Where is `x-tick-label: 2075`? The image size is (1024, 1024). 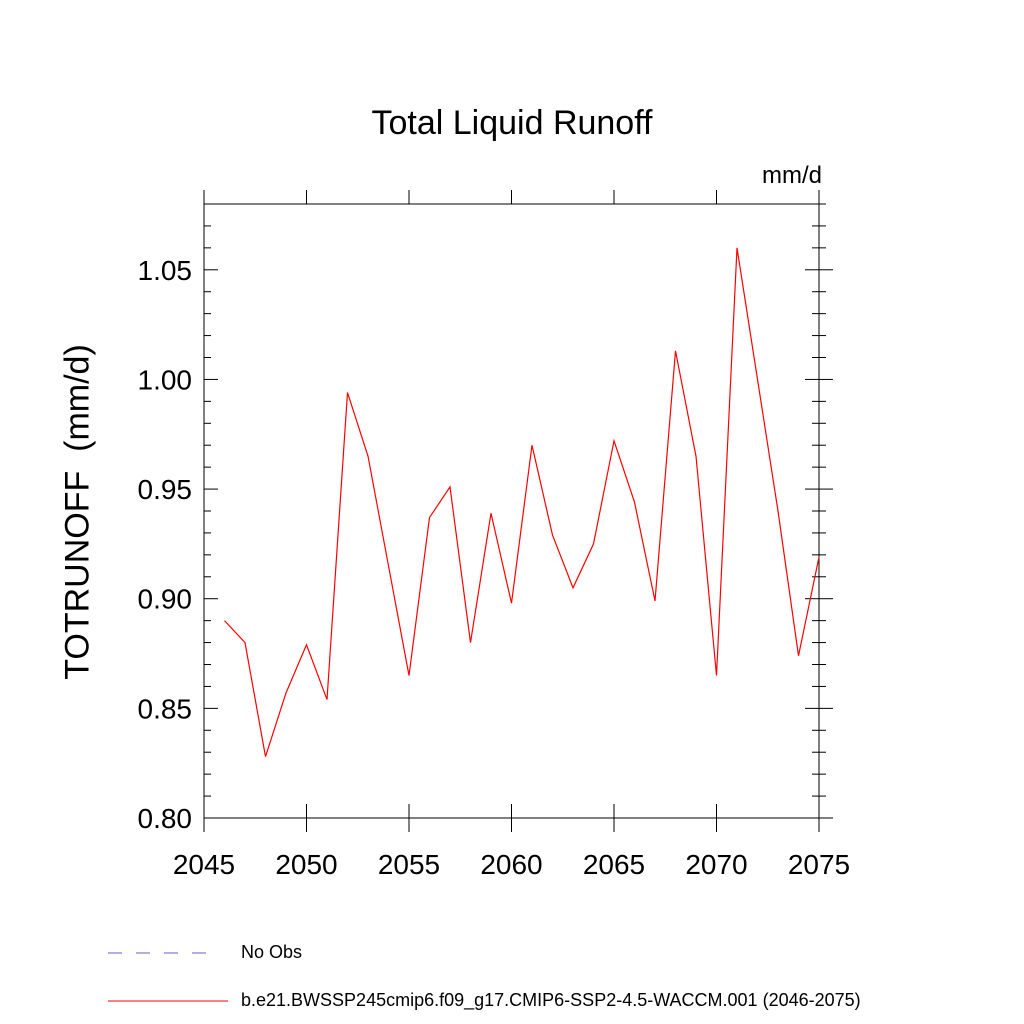 x-tick-label: 2075 is located at coordinates (819, 864).